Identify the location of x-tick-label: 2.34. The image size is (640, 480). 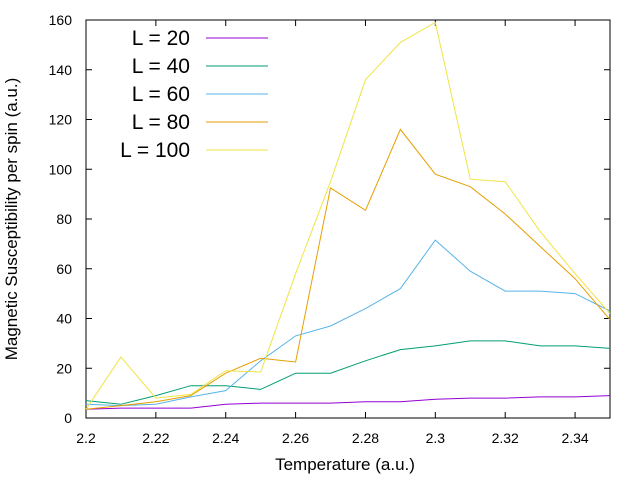
(574, 438).